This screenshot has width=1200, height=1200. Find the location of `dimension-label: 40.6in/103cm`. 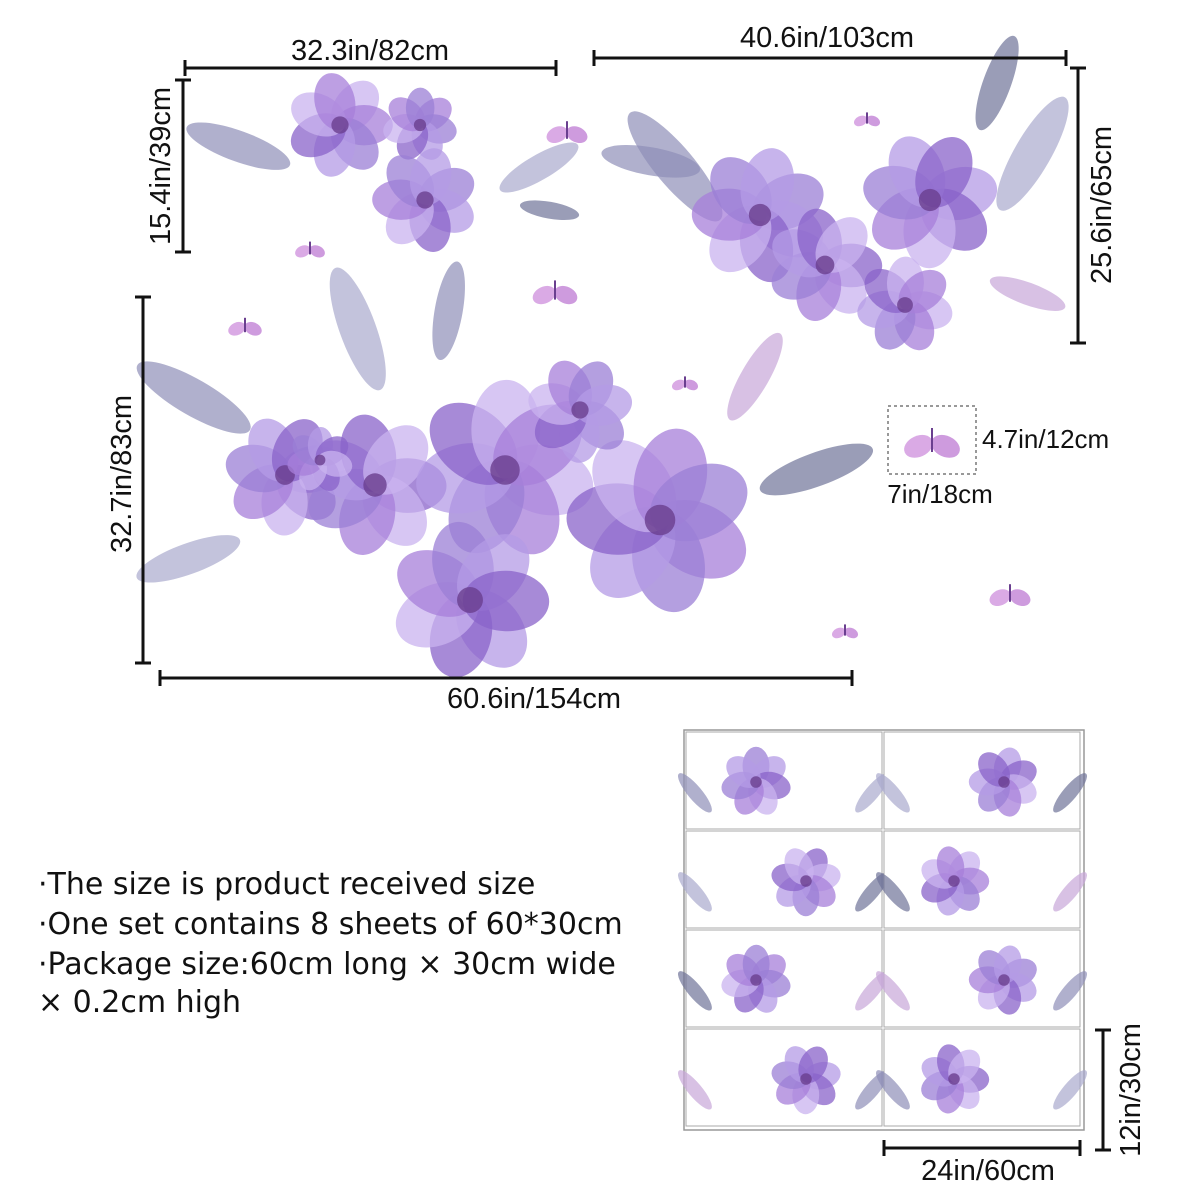

dimension-label: 40.6in/103cm is located at coordinates (827, 38).